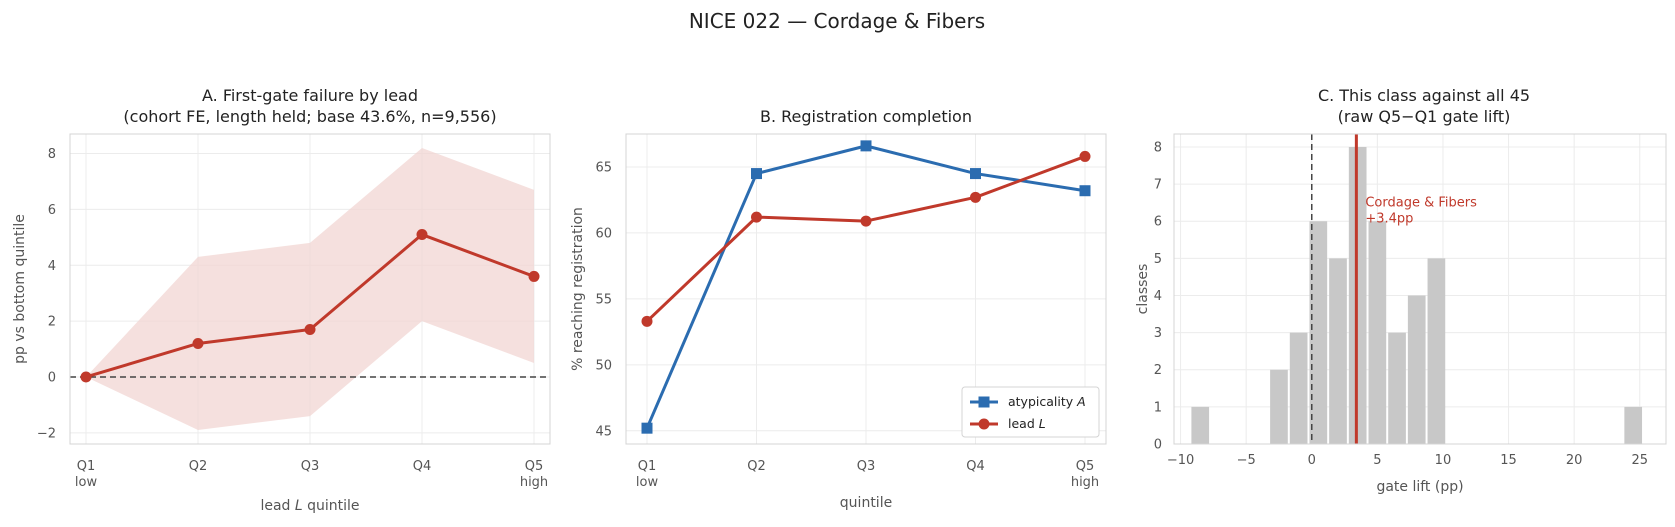 The image size is (1675, 527). What do you see at coordinates (1312, 460) in the screenshot?
I see `panel-c-x-tick-label: 0` at bounding box center [1312, 460].